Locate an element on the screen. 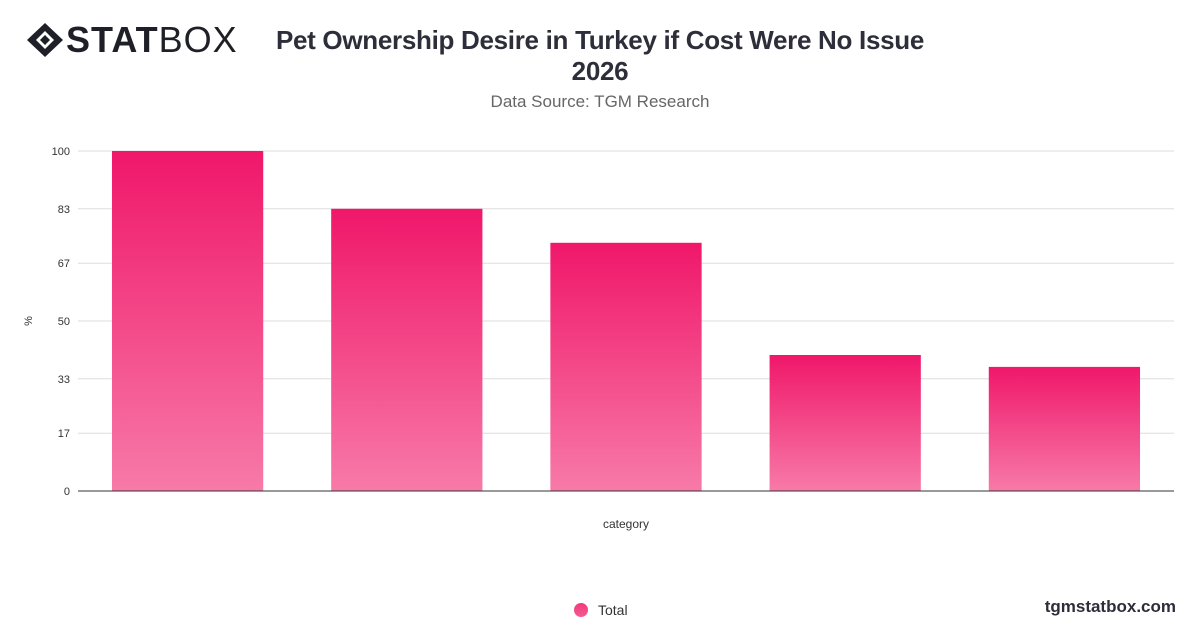 The height and width of the screenshot is (628, 1200). statbox-logo: STATBOX is located at coordinates (132, 40).